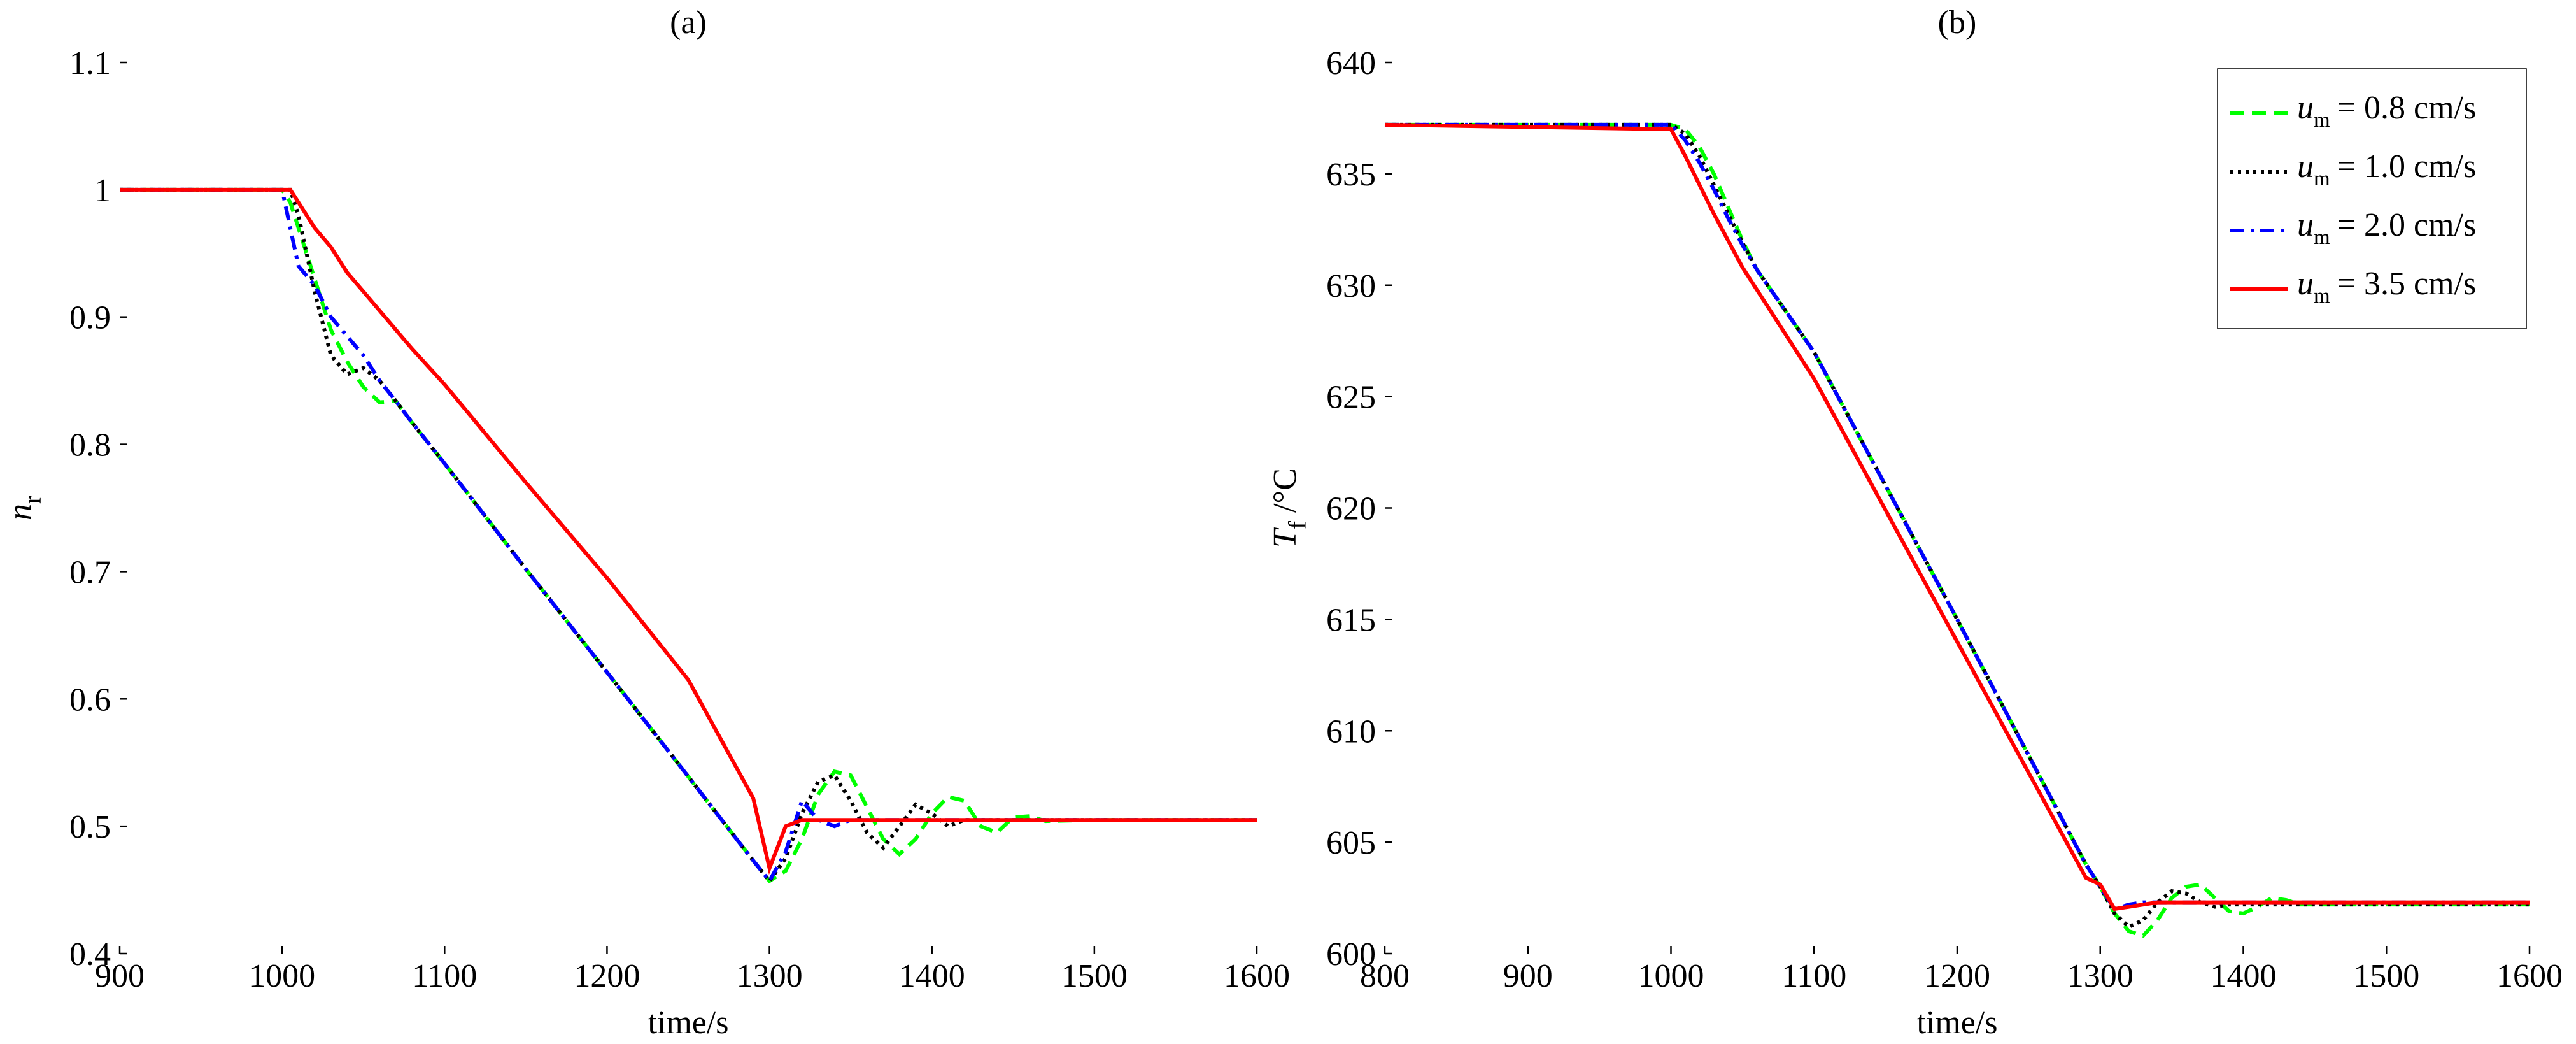  I want to click on y-tick-label: 600, so click(1351, 954).